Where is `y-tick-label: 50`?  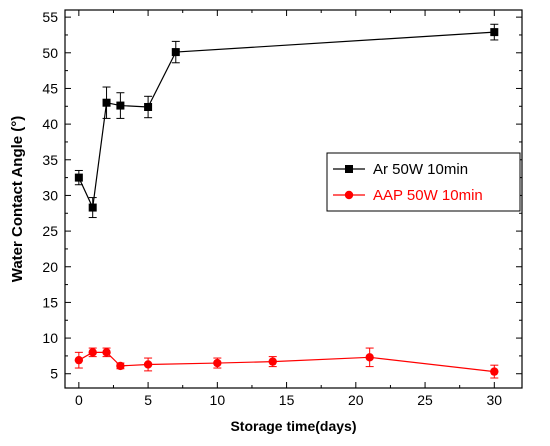
y-tick-label: 50 is located at coordinates (50, 53).